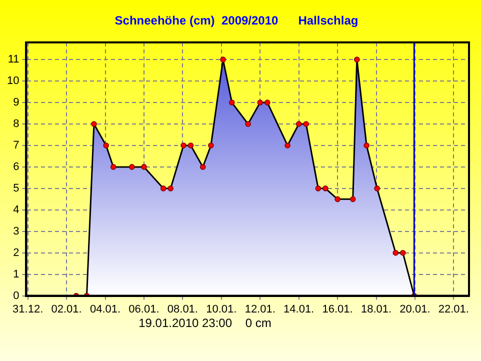 The image size is (481, 361). Describe the element at coordinates (337, 309) in the screenshot. I see `x-tick-label: 16.01.` at that location.